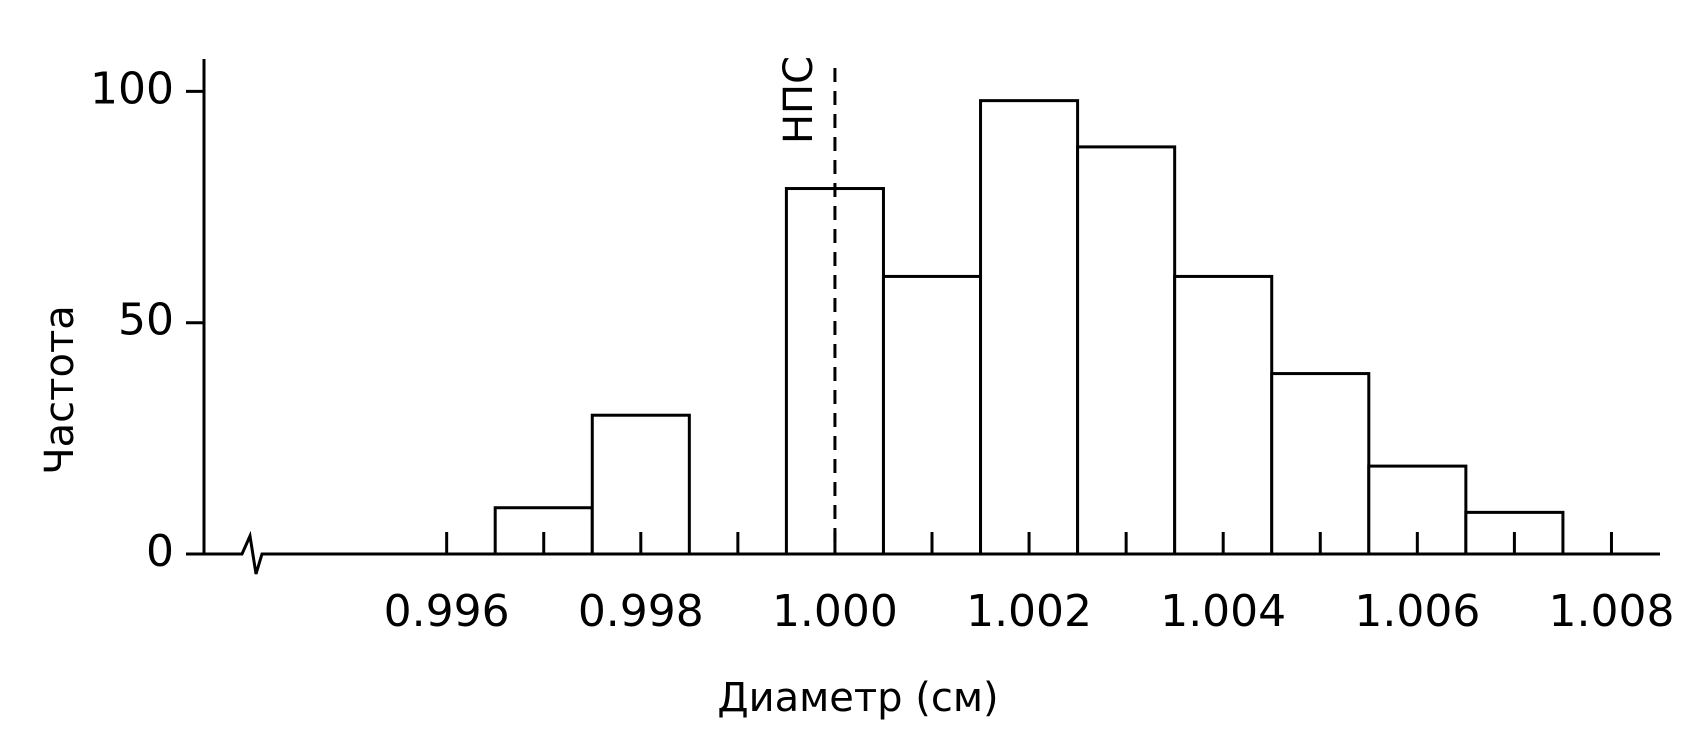 This screenshot has width=1705, height=741. What do you see at coordinates (1223, 611) in the screenshot?
I see `x-tick-label: 1.004` at bounding box center [1223, 611].